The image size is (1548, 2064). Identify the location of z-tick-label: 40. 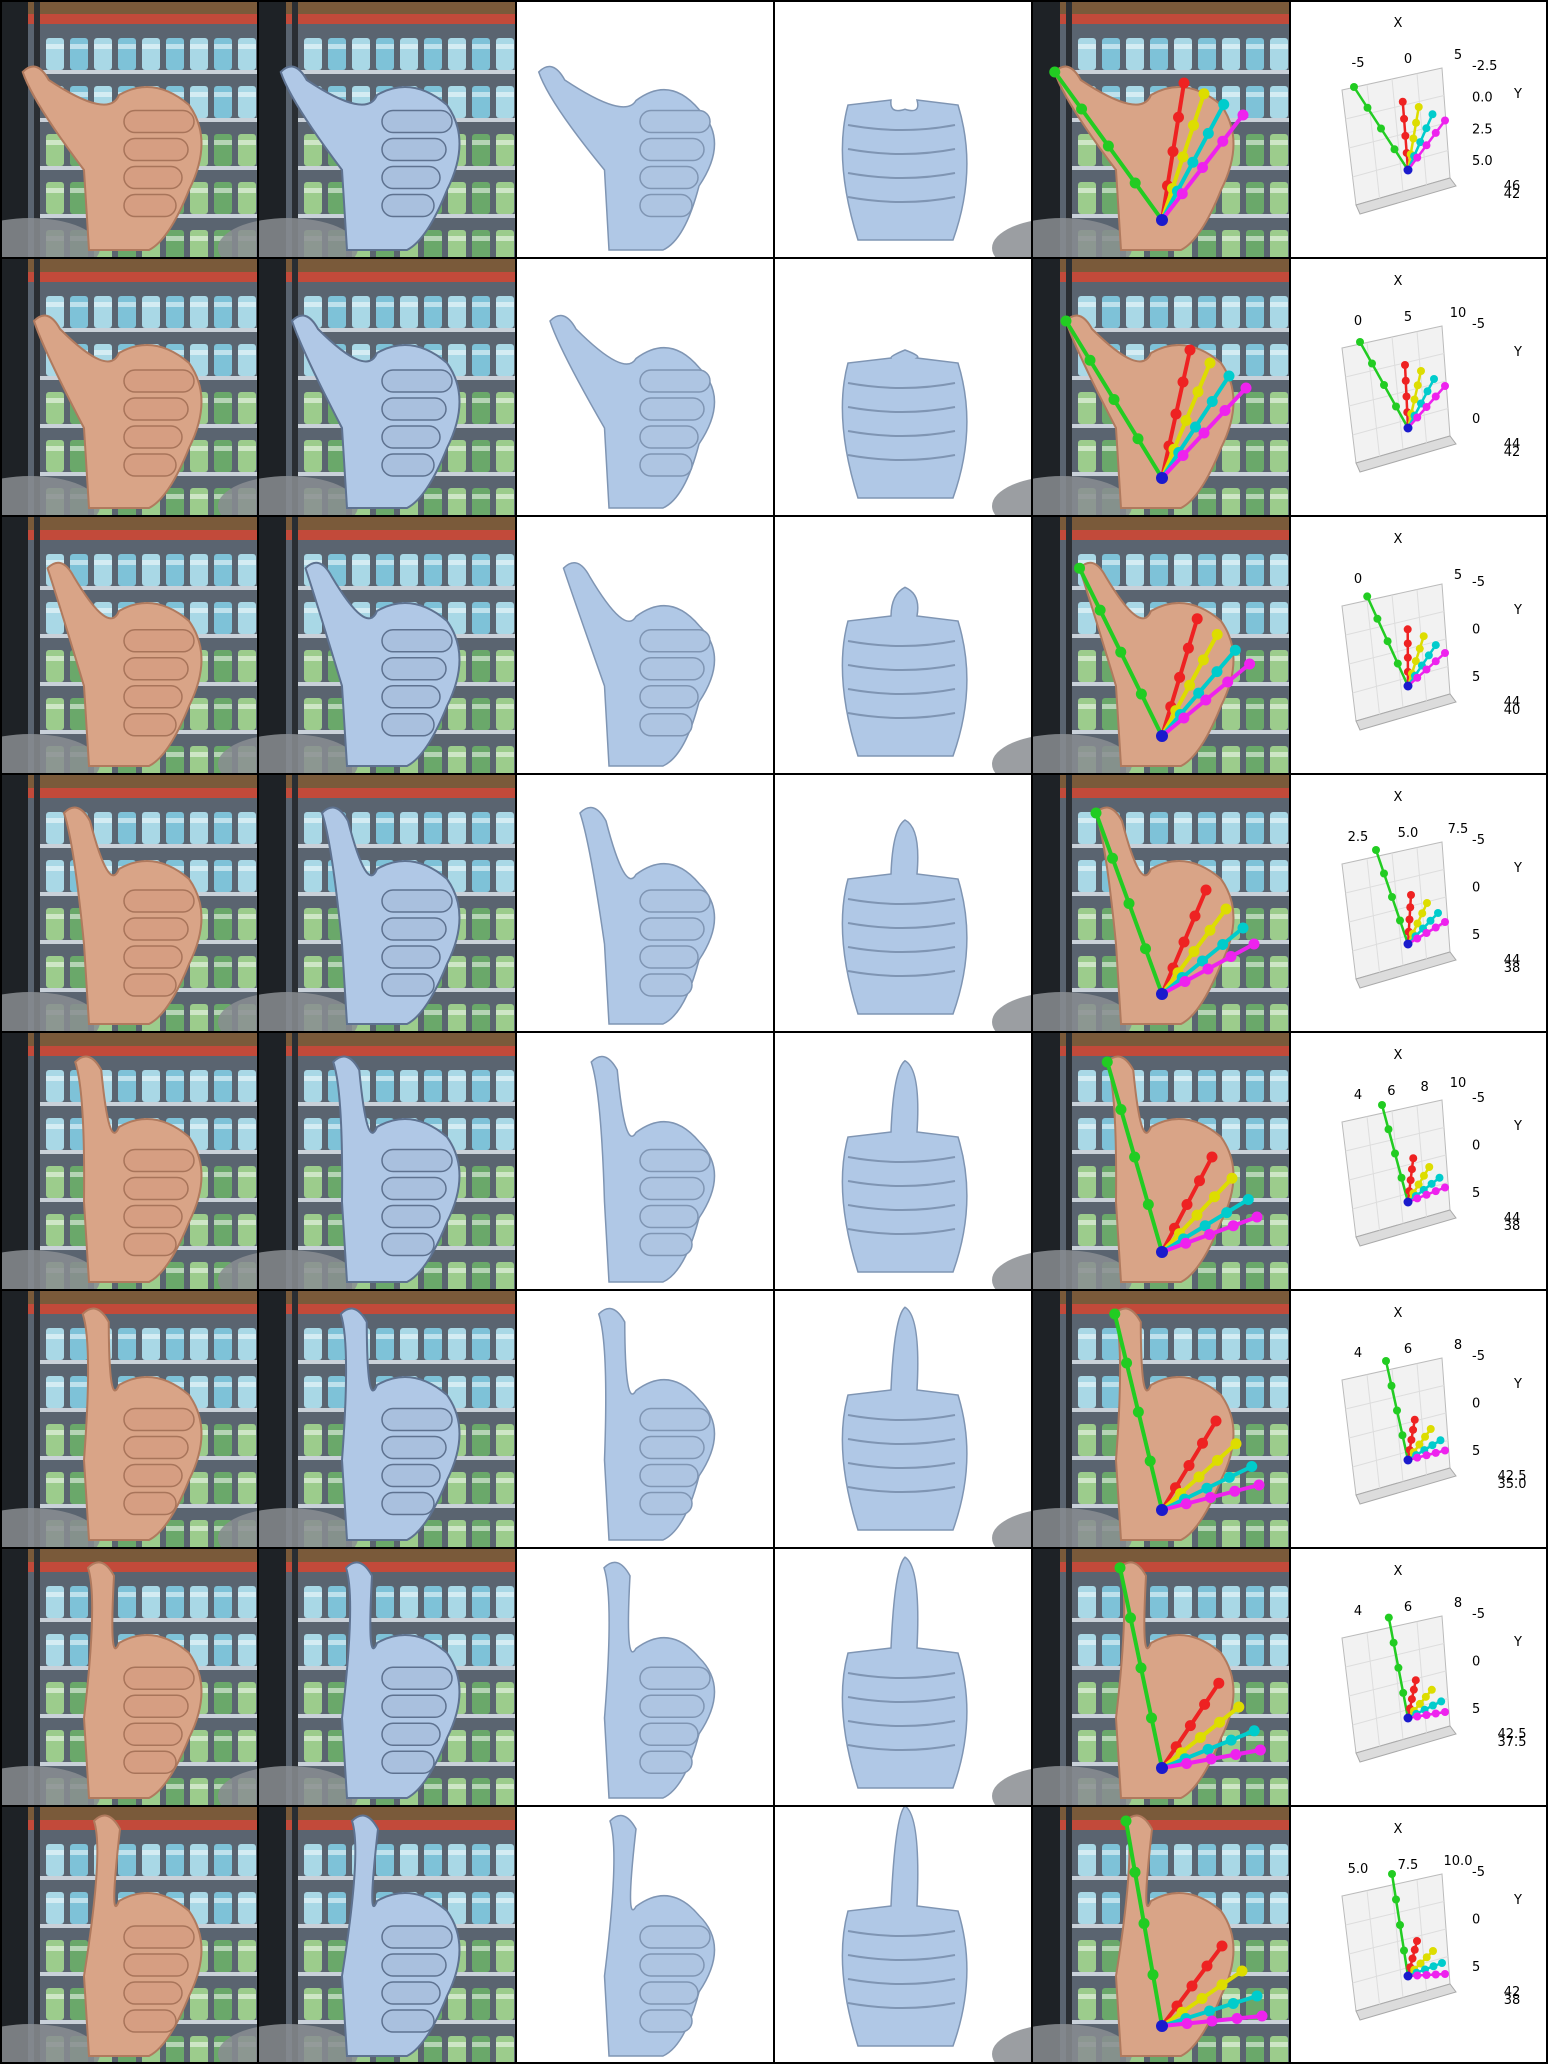
(1512, 710).